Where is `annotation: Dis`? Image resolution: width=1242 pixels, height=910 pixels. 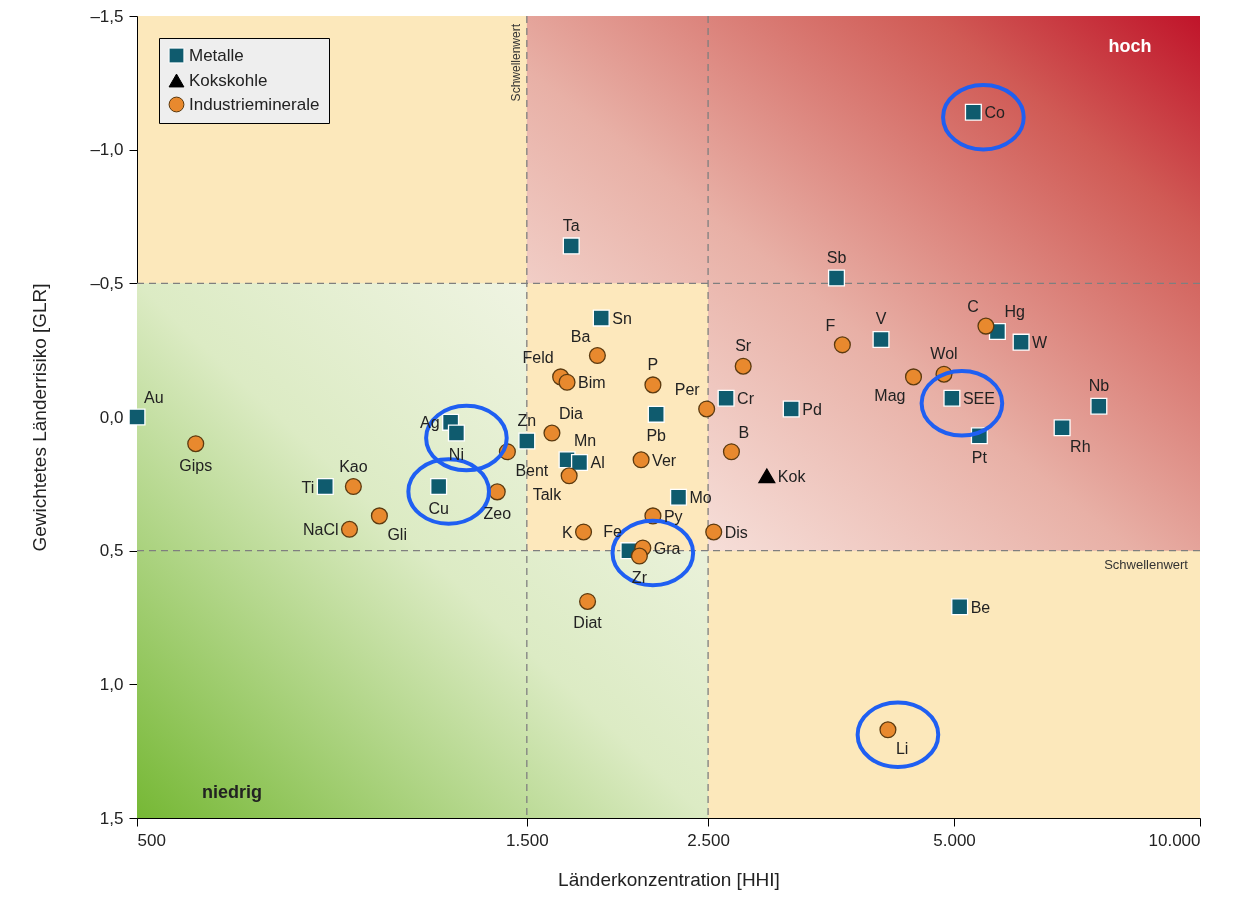
annotation: Dis is located at coordinates (736, 532).